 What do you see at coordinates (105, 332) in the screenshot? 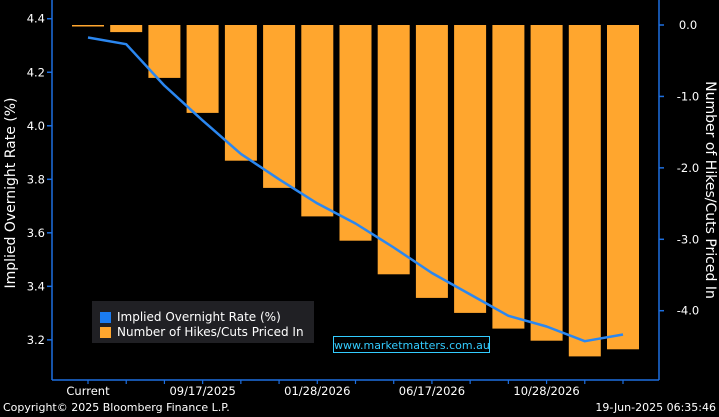
I see `legend-swatch-hikes-cuts` at bounding box center [105, 332].